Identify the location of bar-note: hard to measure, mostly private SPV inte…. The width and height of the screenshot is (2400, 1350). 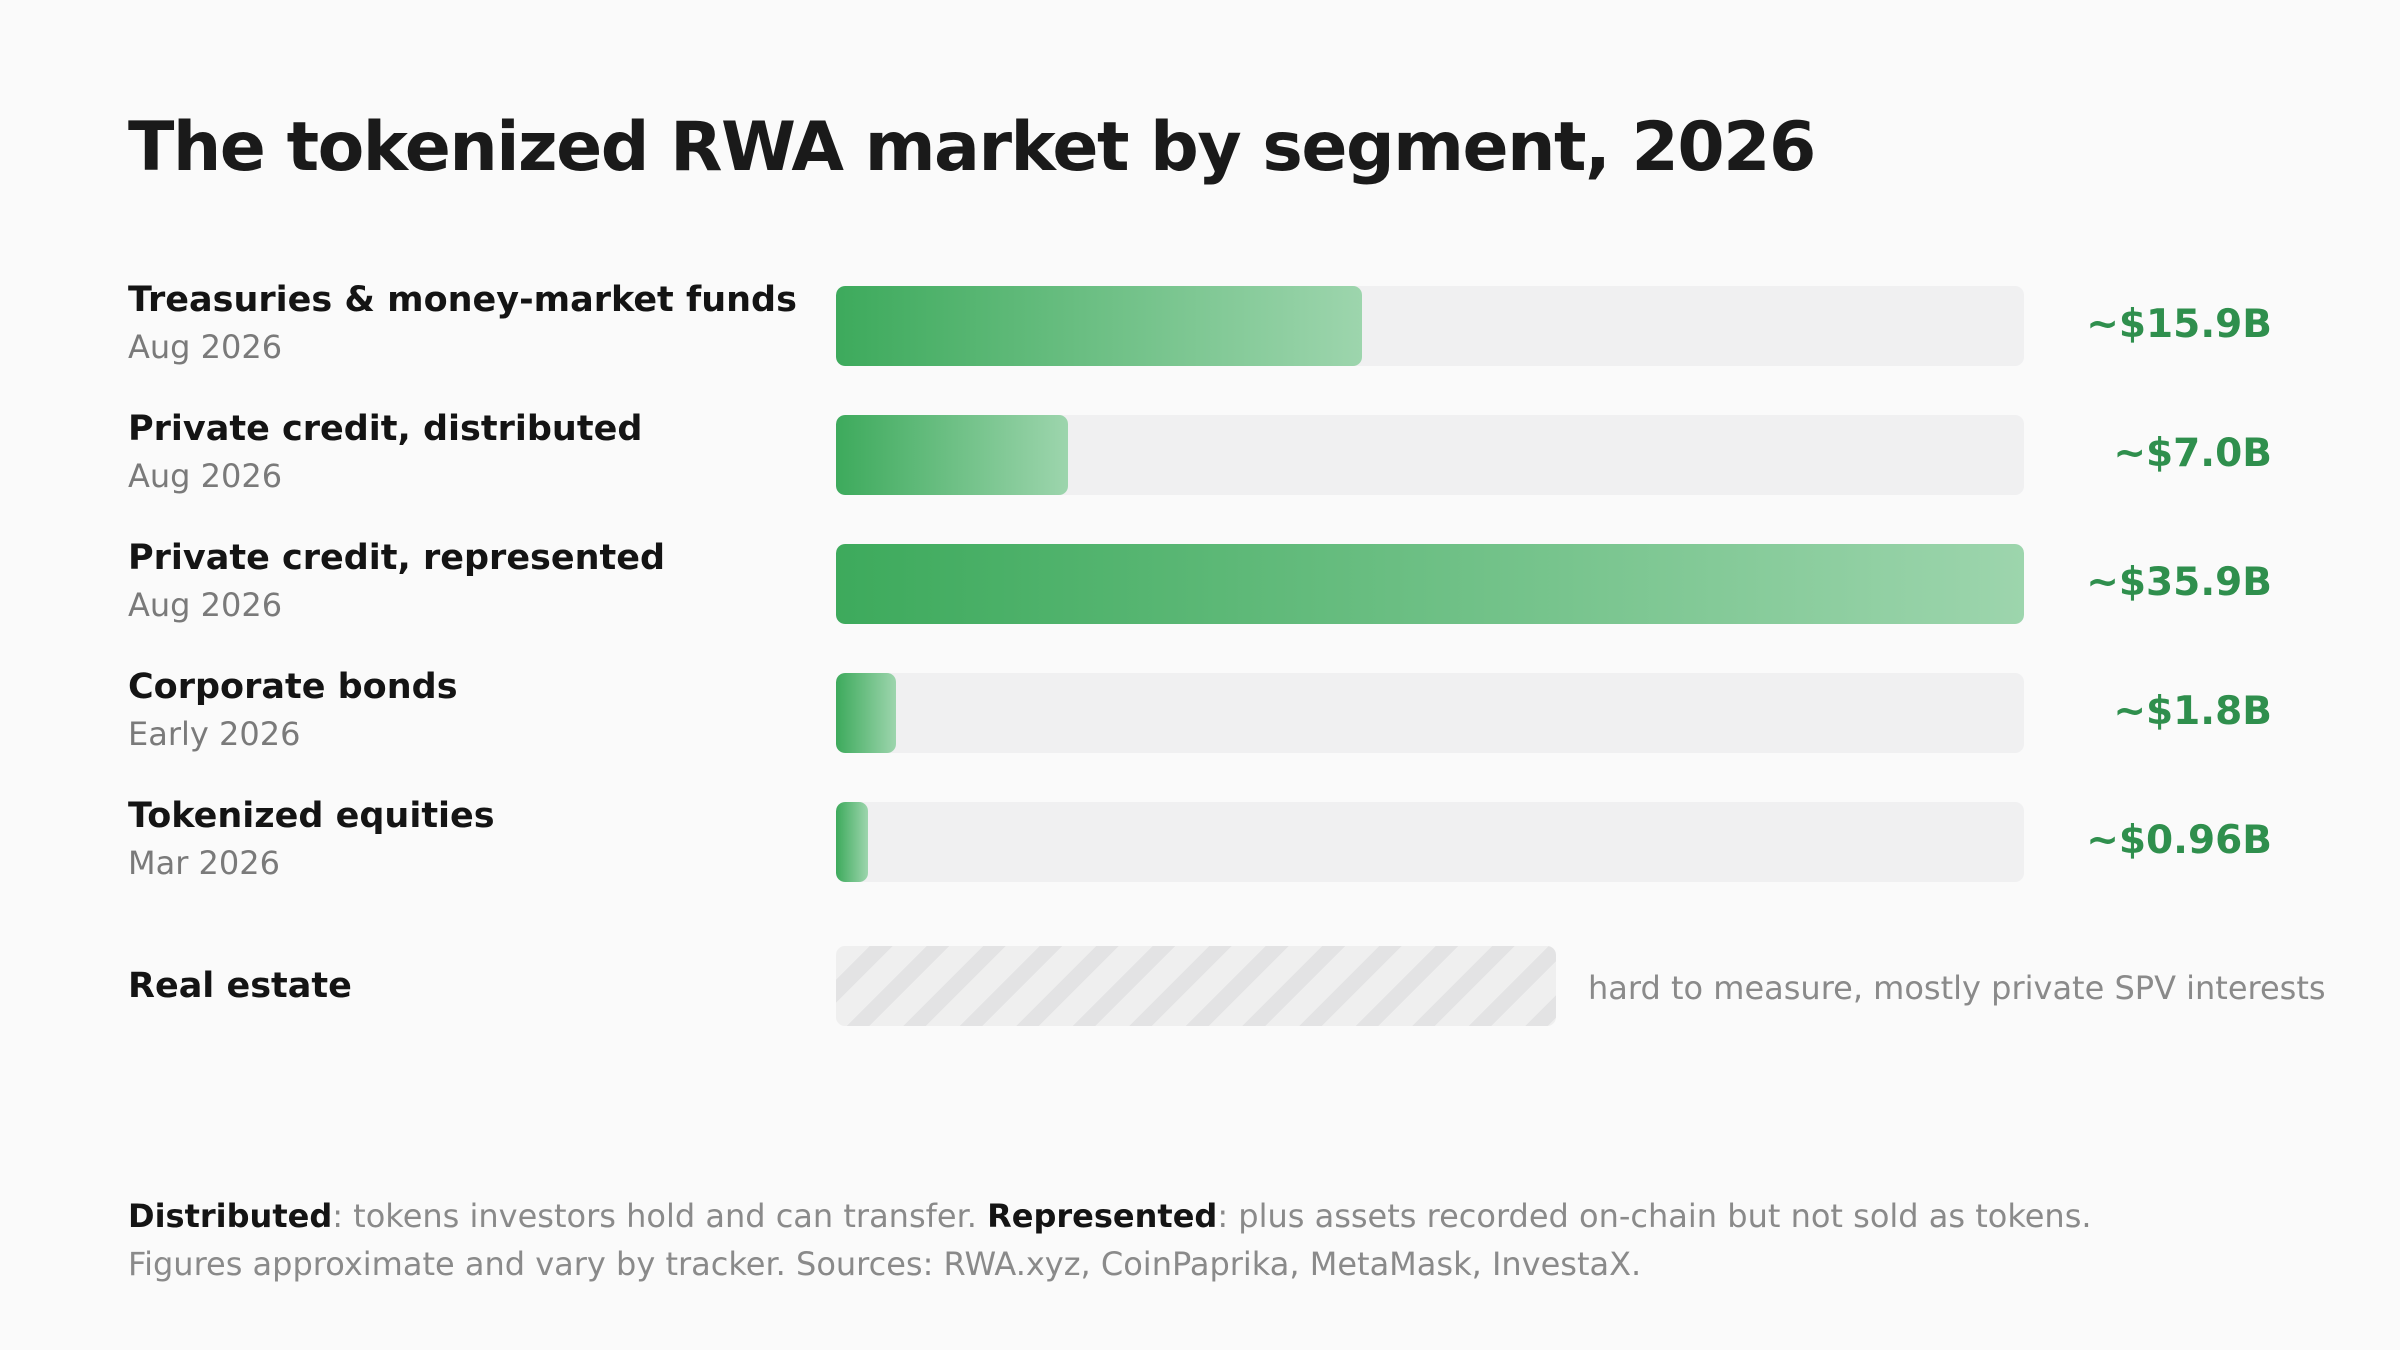
(1957, 988).